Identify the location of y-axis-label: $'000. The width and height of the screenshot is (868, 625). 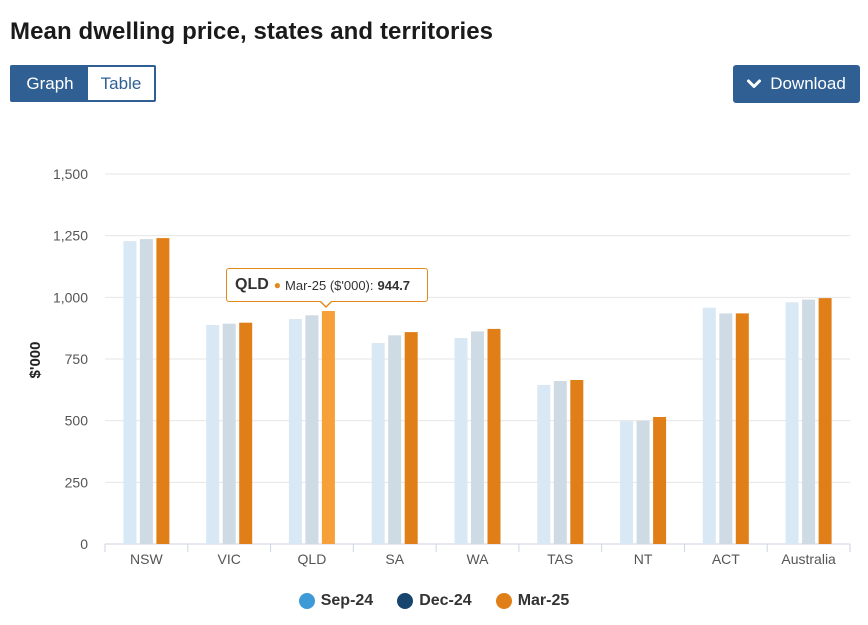
(35, 360).